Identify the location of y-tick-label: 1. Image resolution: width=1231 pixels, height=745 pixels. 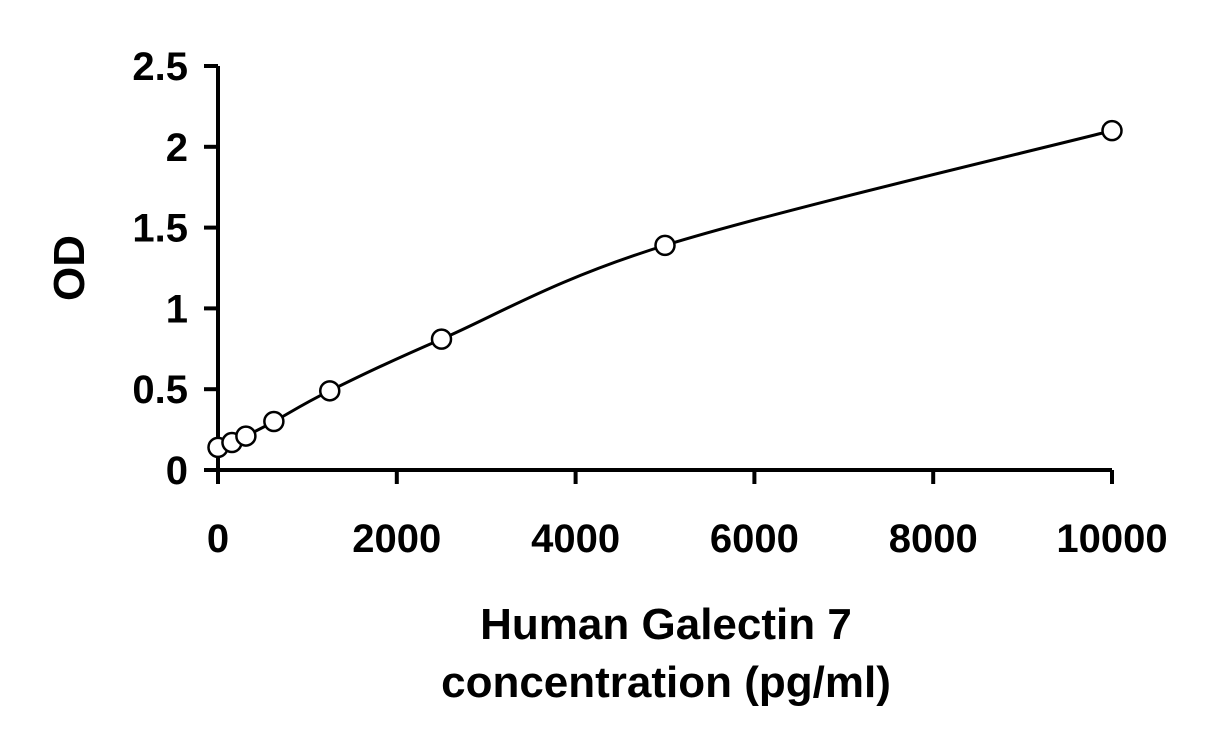
(177, 309).